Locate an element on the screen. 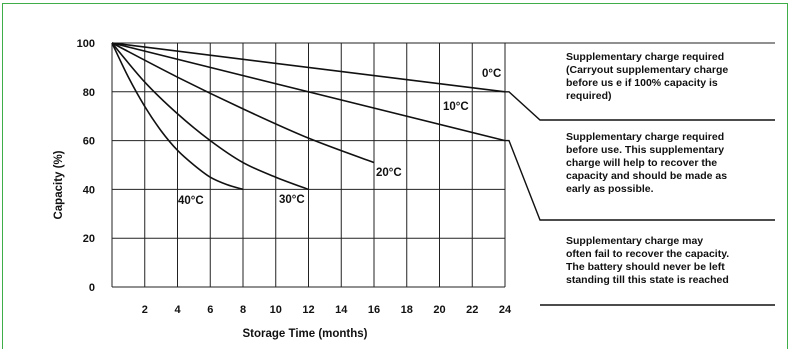 This screenshot has width=792, height=349. series-label: 20°C is located at coordinates (389, 173).